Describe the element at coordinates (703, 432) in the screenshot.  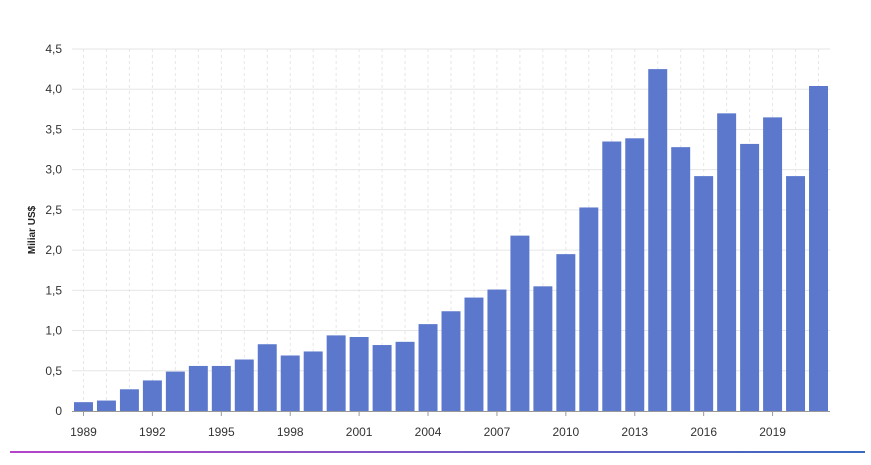
I see `x-tick-label: 2016` at that location.